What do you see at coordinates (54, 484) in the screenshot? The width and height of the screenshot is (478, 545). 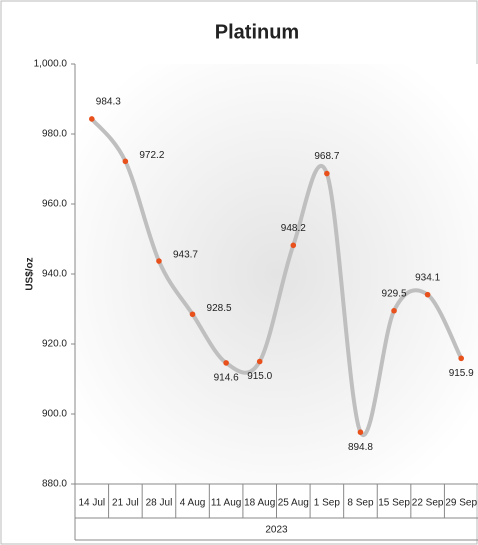 I see `y-tick-label: 880.0` at bounding box center [54, 484].